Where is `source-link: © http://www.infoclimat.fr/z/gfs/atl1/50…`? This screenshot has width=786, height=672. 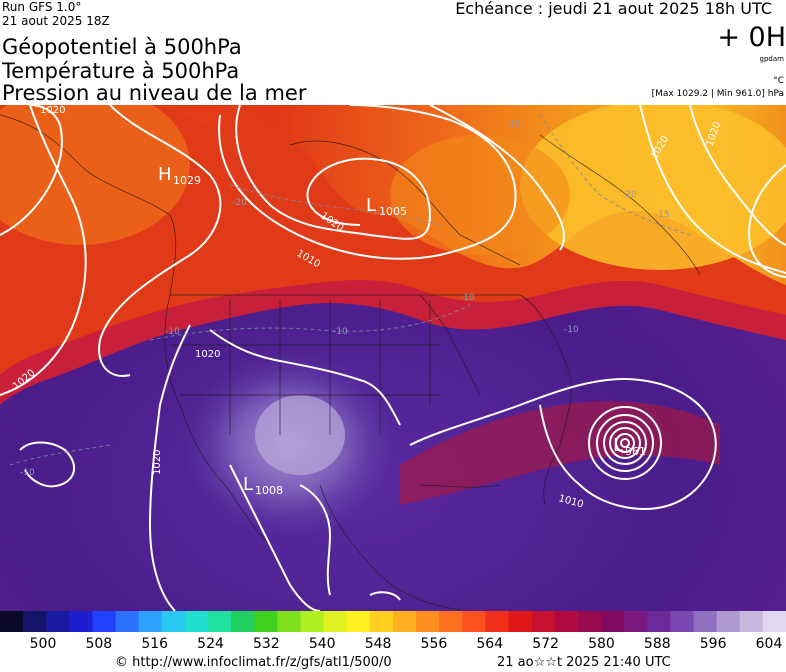
source-link: © http://www.infoclimat.fr/z/gfs/atl1/50… is located at coordinates (253, 662).